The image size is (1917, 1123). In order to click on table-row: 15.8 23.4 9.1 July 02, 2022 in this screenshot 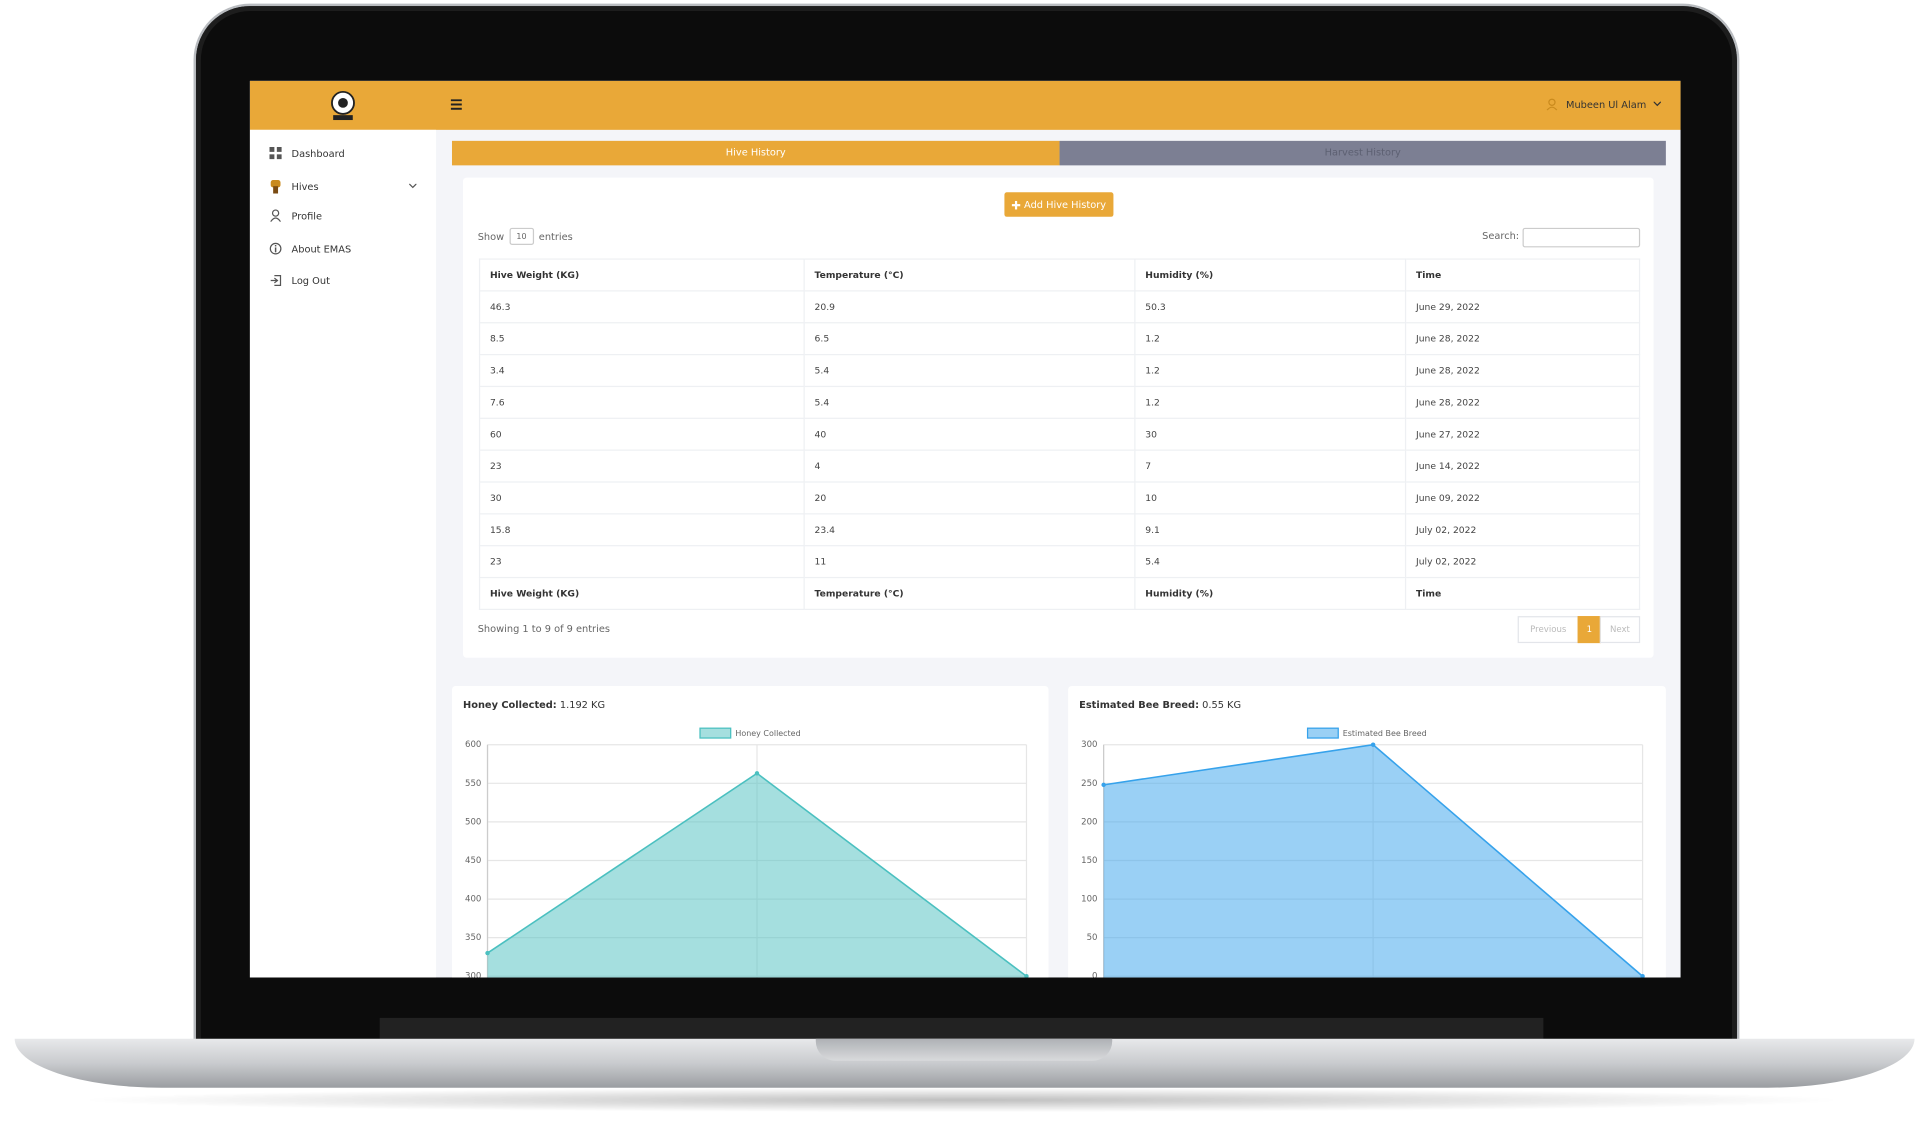, I will do `click(1059, 530)`.